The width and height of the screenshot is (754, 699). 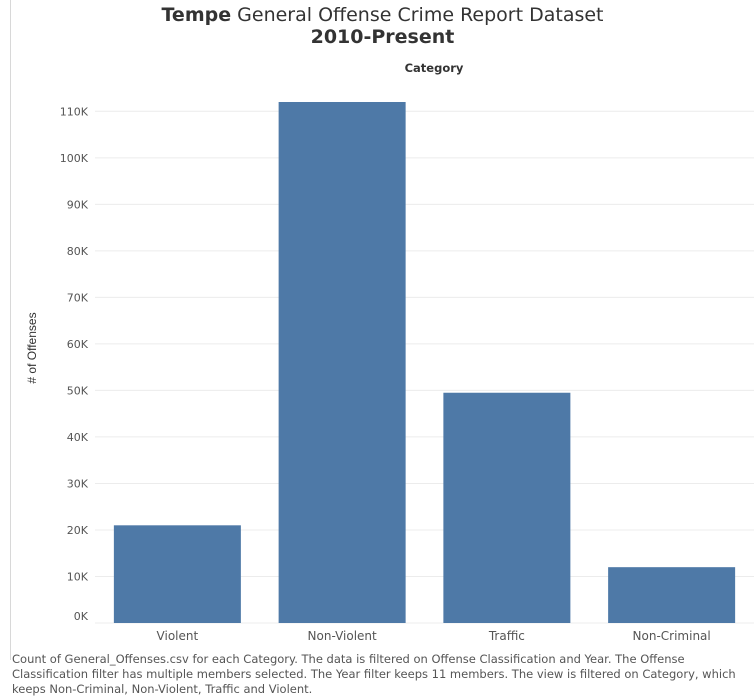 What do you see at coordinates (342, 636) in the screenshot?
I see `x-tick-label: Non-Violent` at bounding box center [342, 636].